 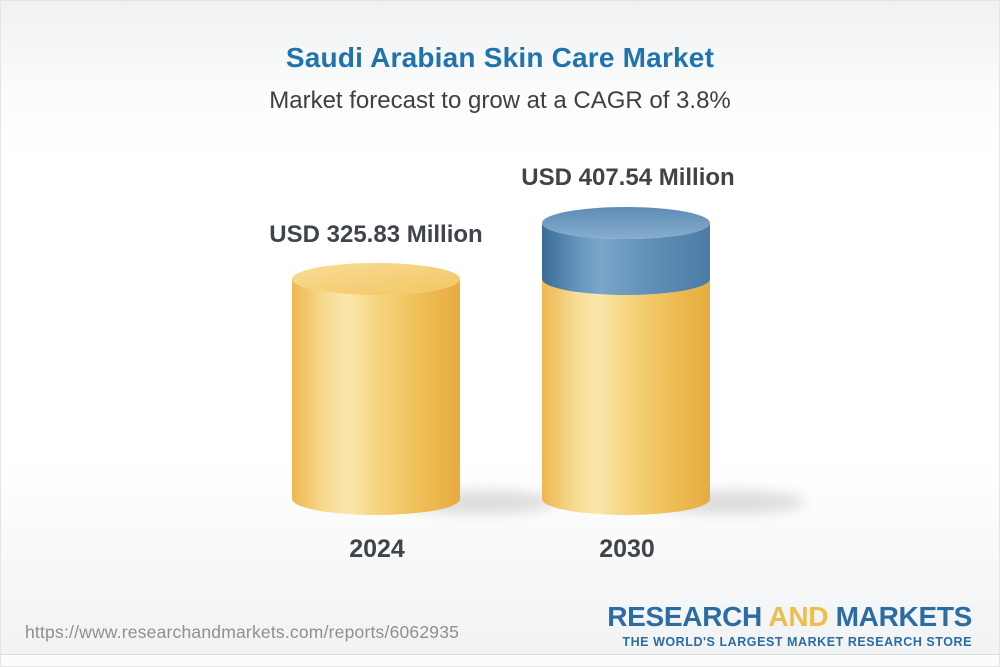 What do you see at coordinates (377, 549) in the screenshot?
I see `category-label-2024: 2024` at bounding box center [377, 549].